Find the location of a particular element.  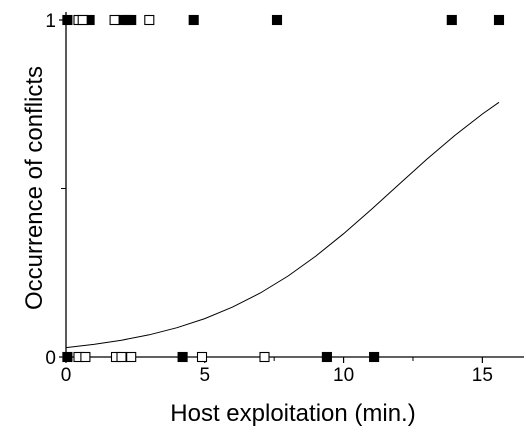

x-axis-title: Host exploitation (min.) is located at coordinates (292, 413).